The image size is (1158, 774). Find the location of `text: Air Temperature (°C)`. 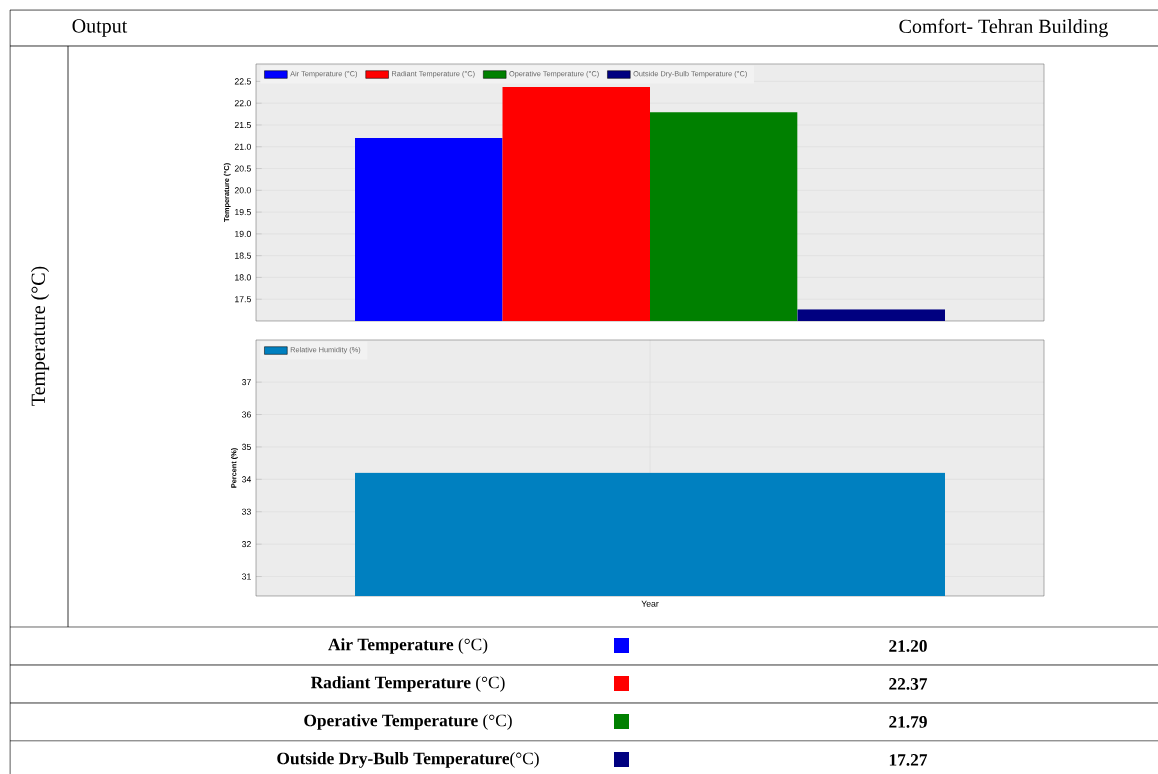

text: Air Temperature (°C) is located at coordinates (408, 646).